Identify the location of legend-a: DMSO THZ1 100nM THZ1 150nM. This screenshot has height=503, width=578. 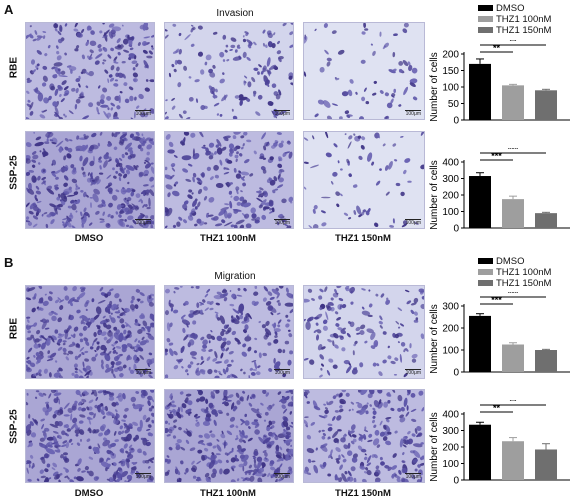
(514, 19).